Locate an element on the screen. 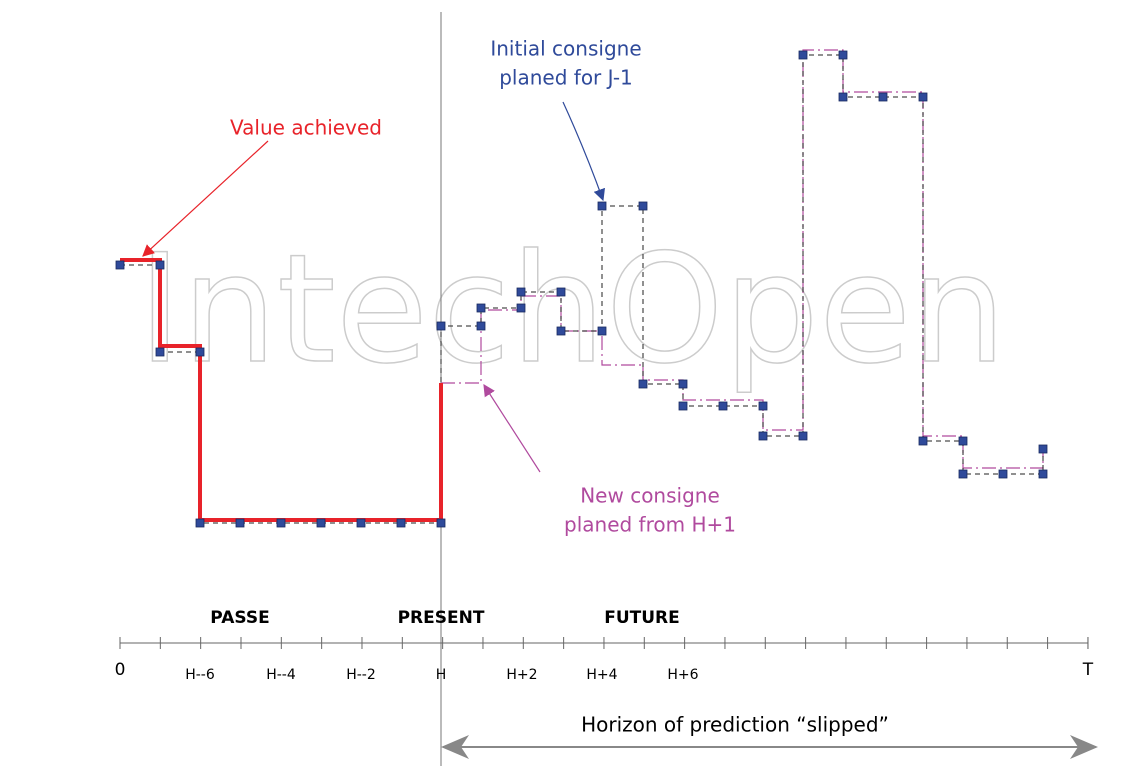 Image resolution: width=1145 pixels, height=766 pixels. axis-tick-label: H+4 is located at coordinates (601, 675).